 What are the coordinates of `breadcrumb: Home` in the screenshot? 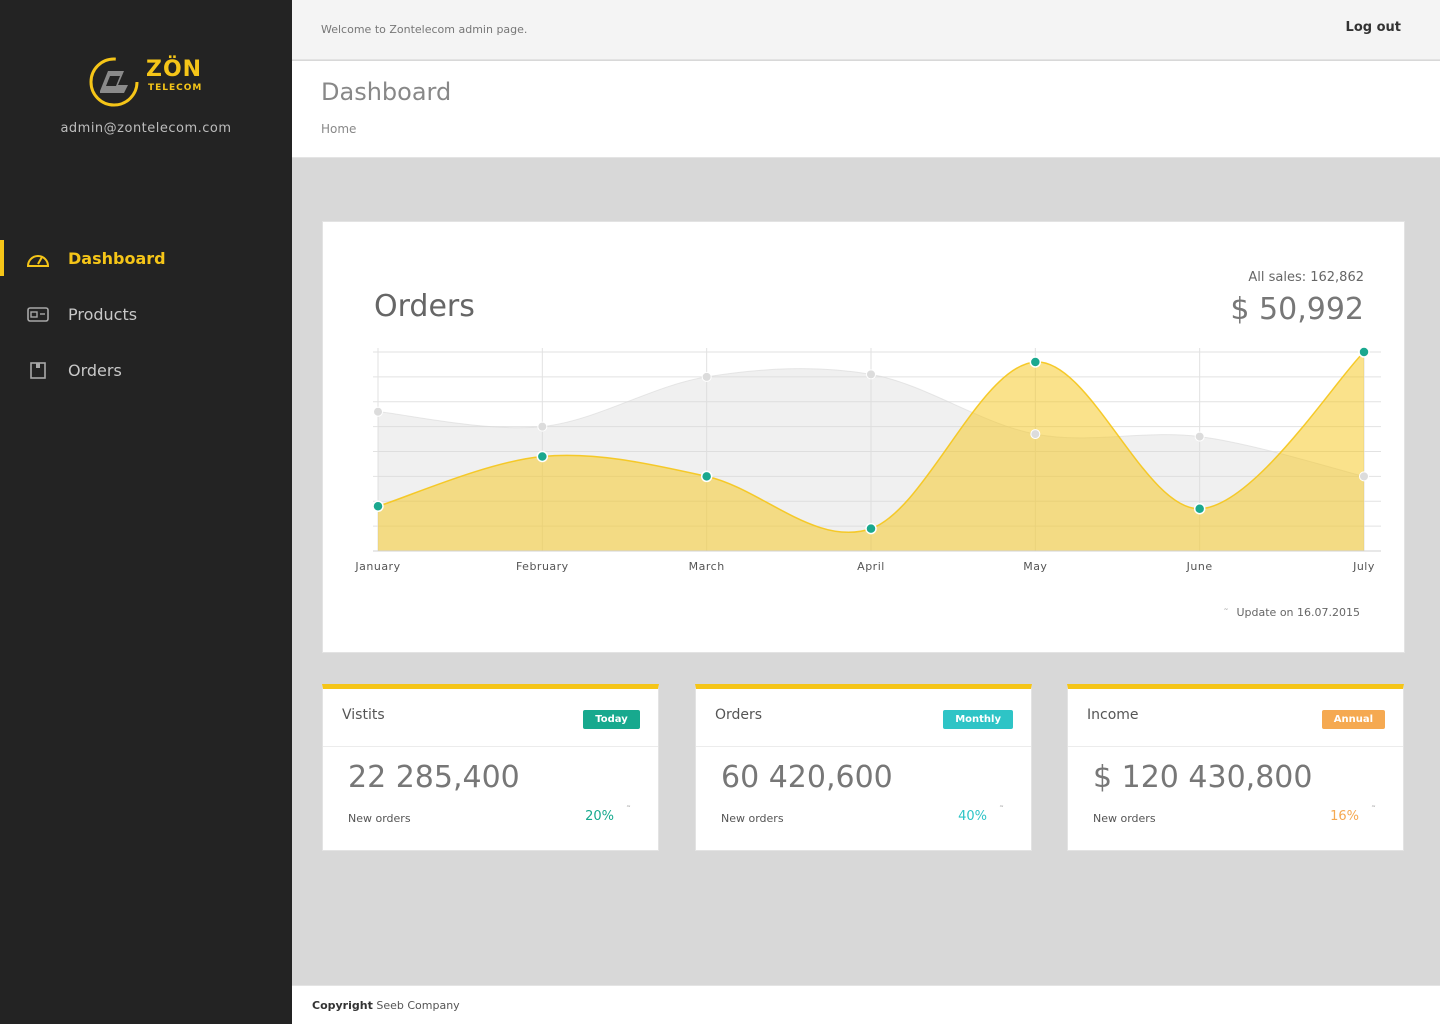 It's located at (339, 129).